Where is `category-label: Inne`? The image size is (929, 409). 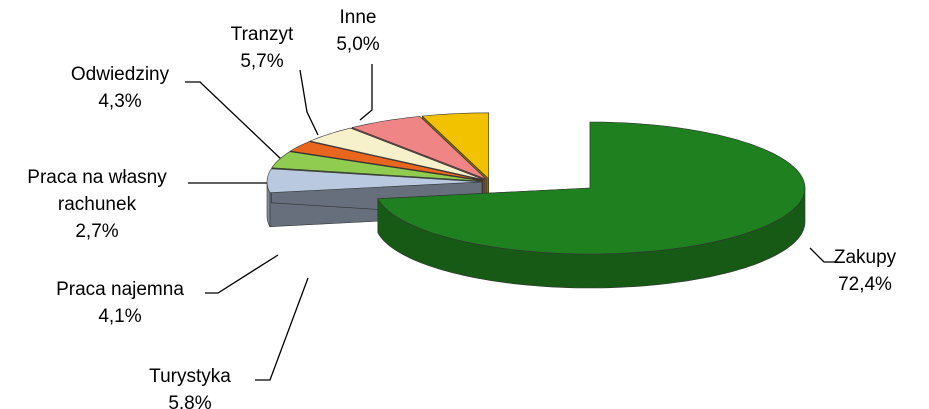 category-label: Inne is located at coordinates (358, 17).